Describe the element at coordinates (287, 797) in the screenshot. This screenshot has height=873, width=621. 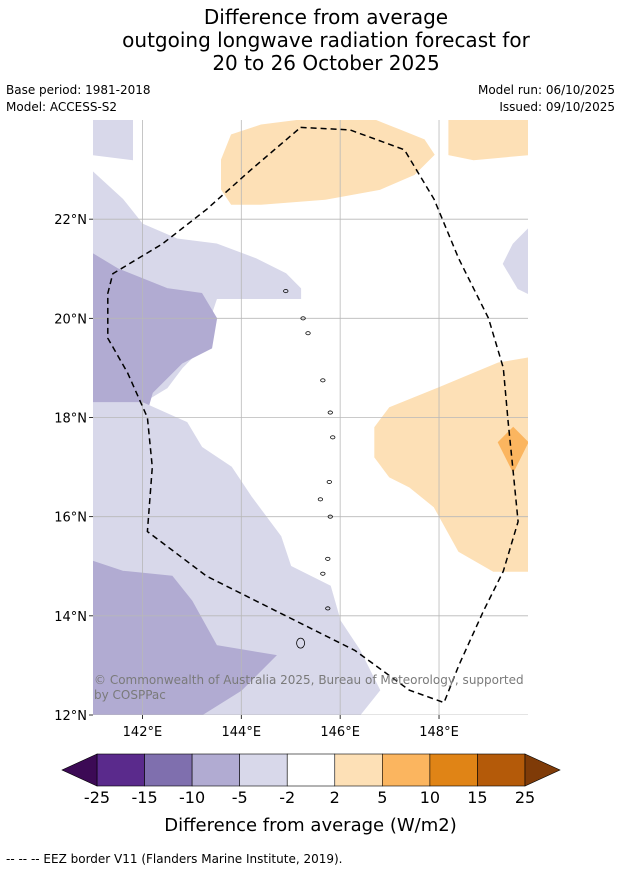
I see `colorbar-tick-4: -2` at that location.